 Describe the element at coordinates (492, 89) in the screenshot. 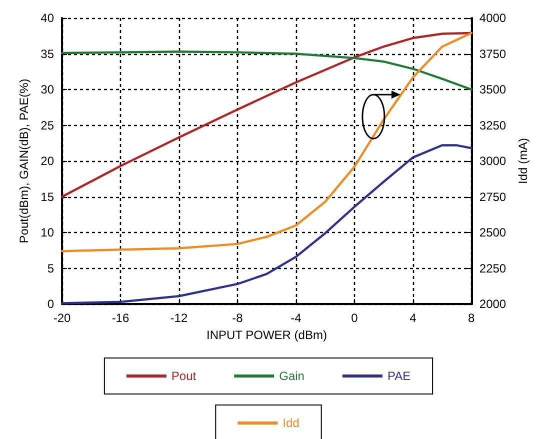

I see `y2-tick-label: 3500` at that location.